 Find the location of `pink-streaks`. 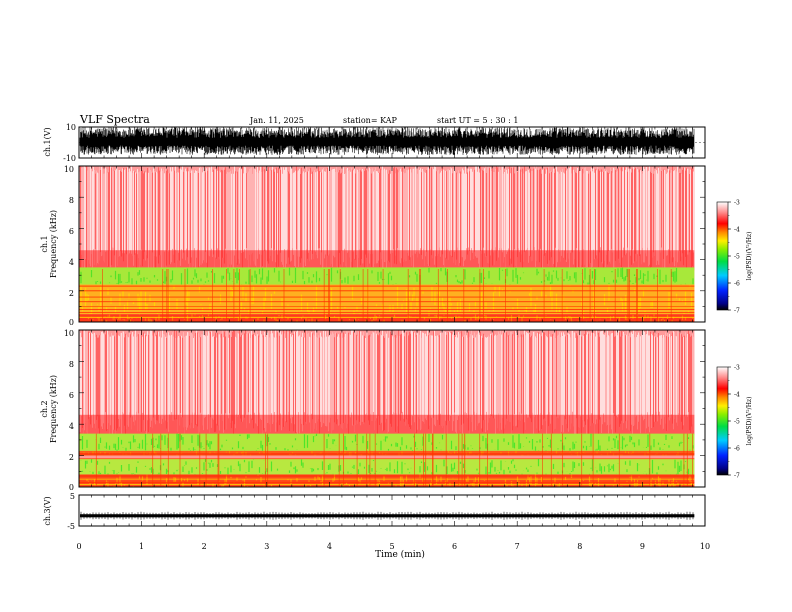

pink-streaks is located at coordinates (388, 382).